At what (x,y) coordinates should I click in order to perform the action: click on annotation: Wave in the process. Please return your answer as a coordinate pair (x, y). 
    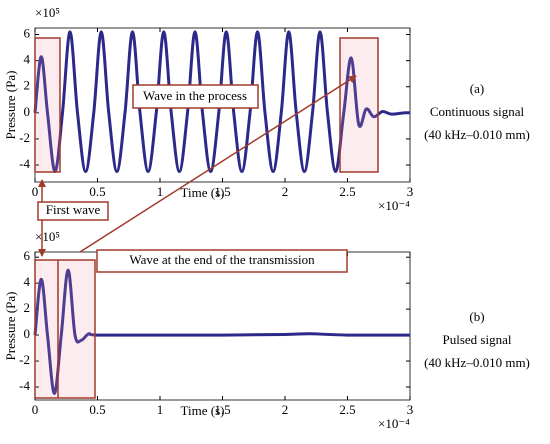
    Looking at the image, I should click on (195, 95).